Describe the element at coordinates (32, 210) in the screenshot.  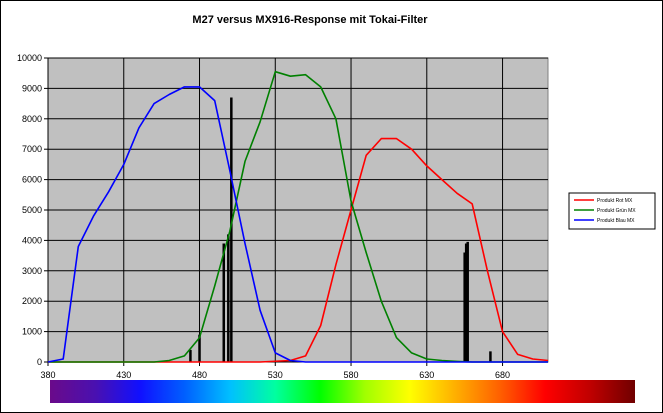
I see `y-tick-label: 5000` at that location.